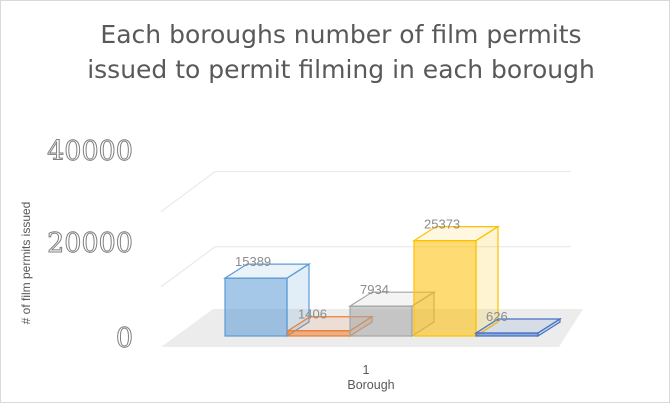  I want to click on data-label: 15389, so click(253, 261).